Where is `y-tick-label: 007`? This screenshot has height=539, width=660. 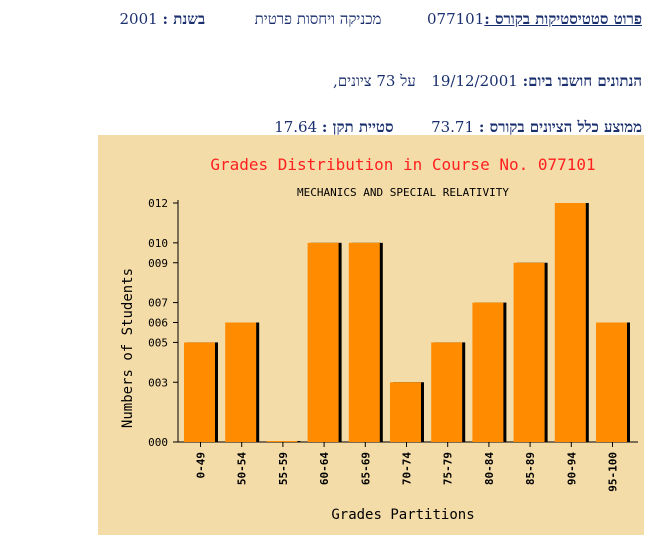 y-tick-label: 007 is located at coordinates (158, 303).